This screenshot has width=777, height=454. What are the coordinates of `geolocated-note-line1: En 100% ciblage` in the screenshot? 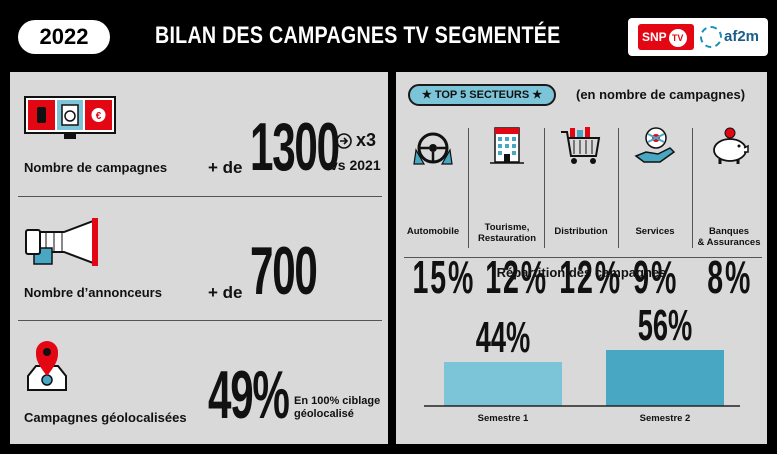 It's located at (337, 401).